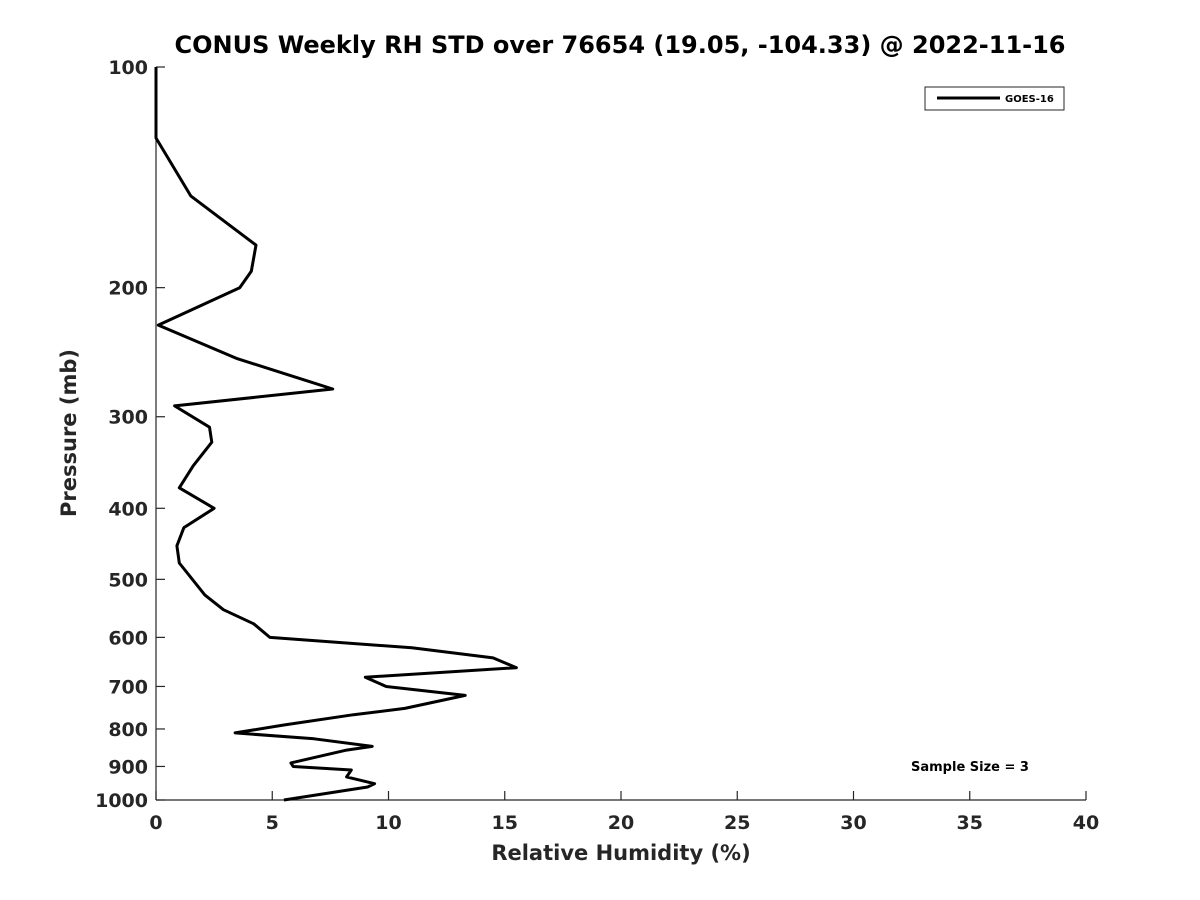 The image size is (1200, 900). What do you see at coordinates (970, 823) in the screenshot?
I see `x-tick-label: 35` at bounding box center [970, 823].